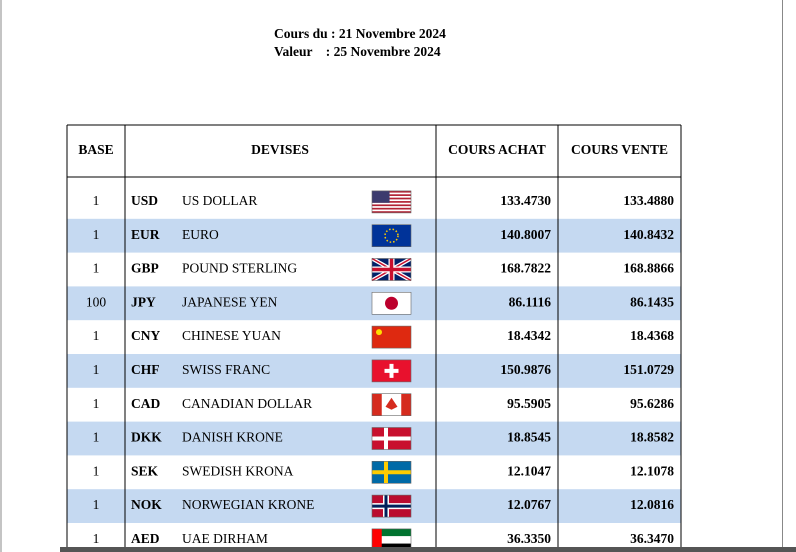 The height and width of the screenshot is (552, 796). Describe the element at coordinates (529, 335) in the screenshot. I see `buy-rate: 18.4342` at that location.